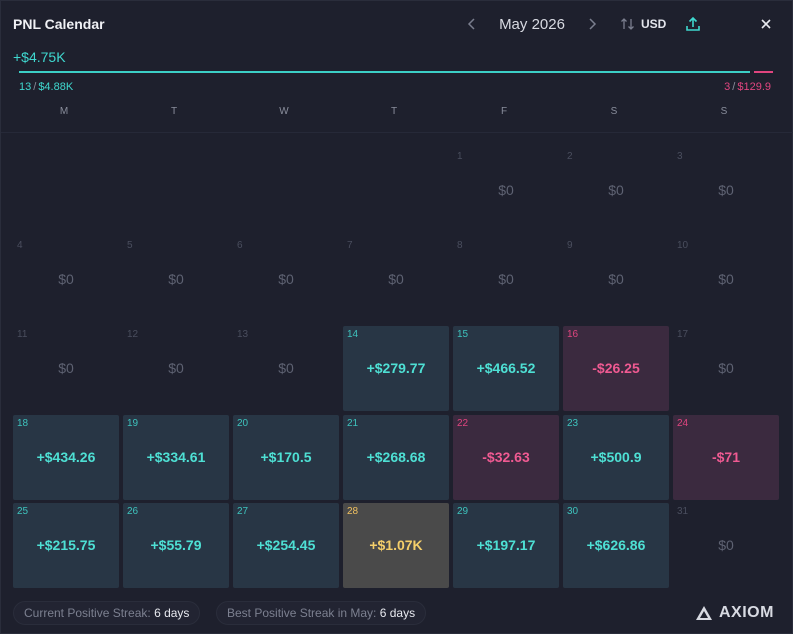 Image resolution: width=793 pixels, height=634 pixels. Describe the element at coordinates (350, 245) in the screenshot. I see `day-number: 7` at that location.